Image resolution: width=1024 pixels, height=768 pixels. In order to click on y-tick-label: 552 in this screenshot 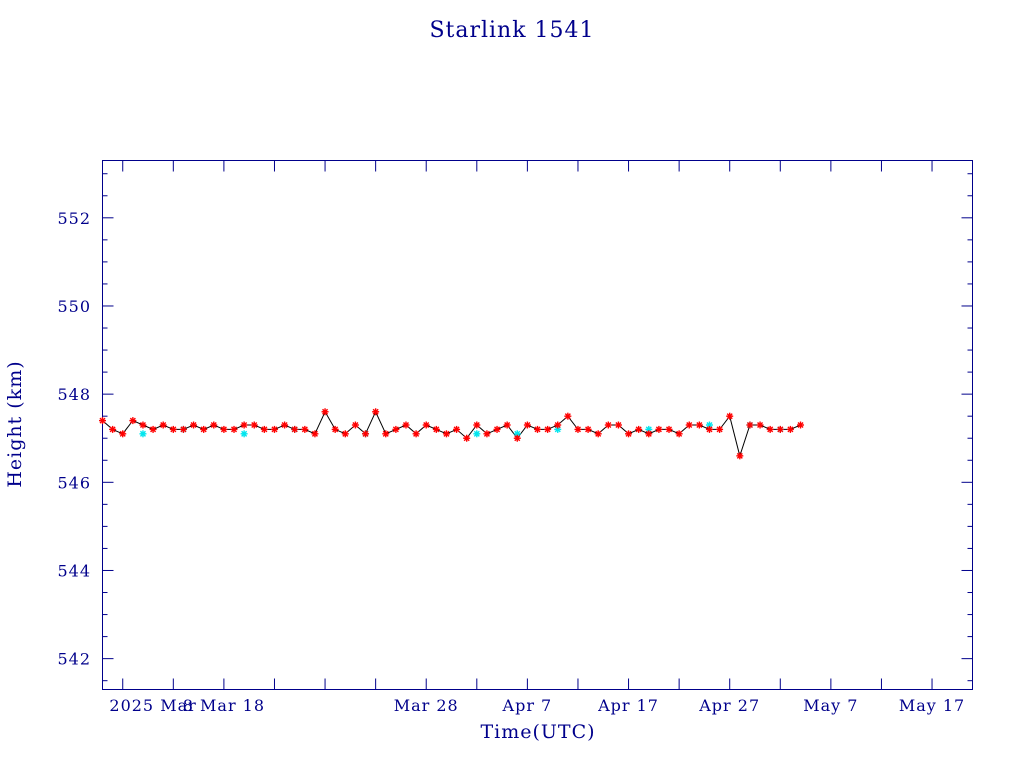, I will do `click(74, 218)`.